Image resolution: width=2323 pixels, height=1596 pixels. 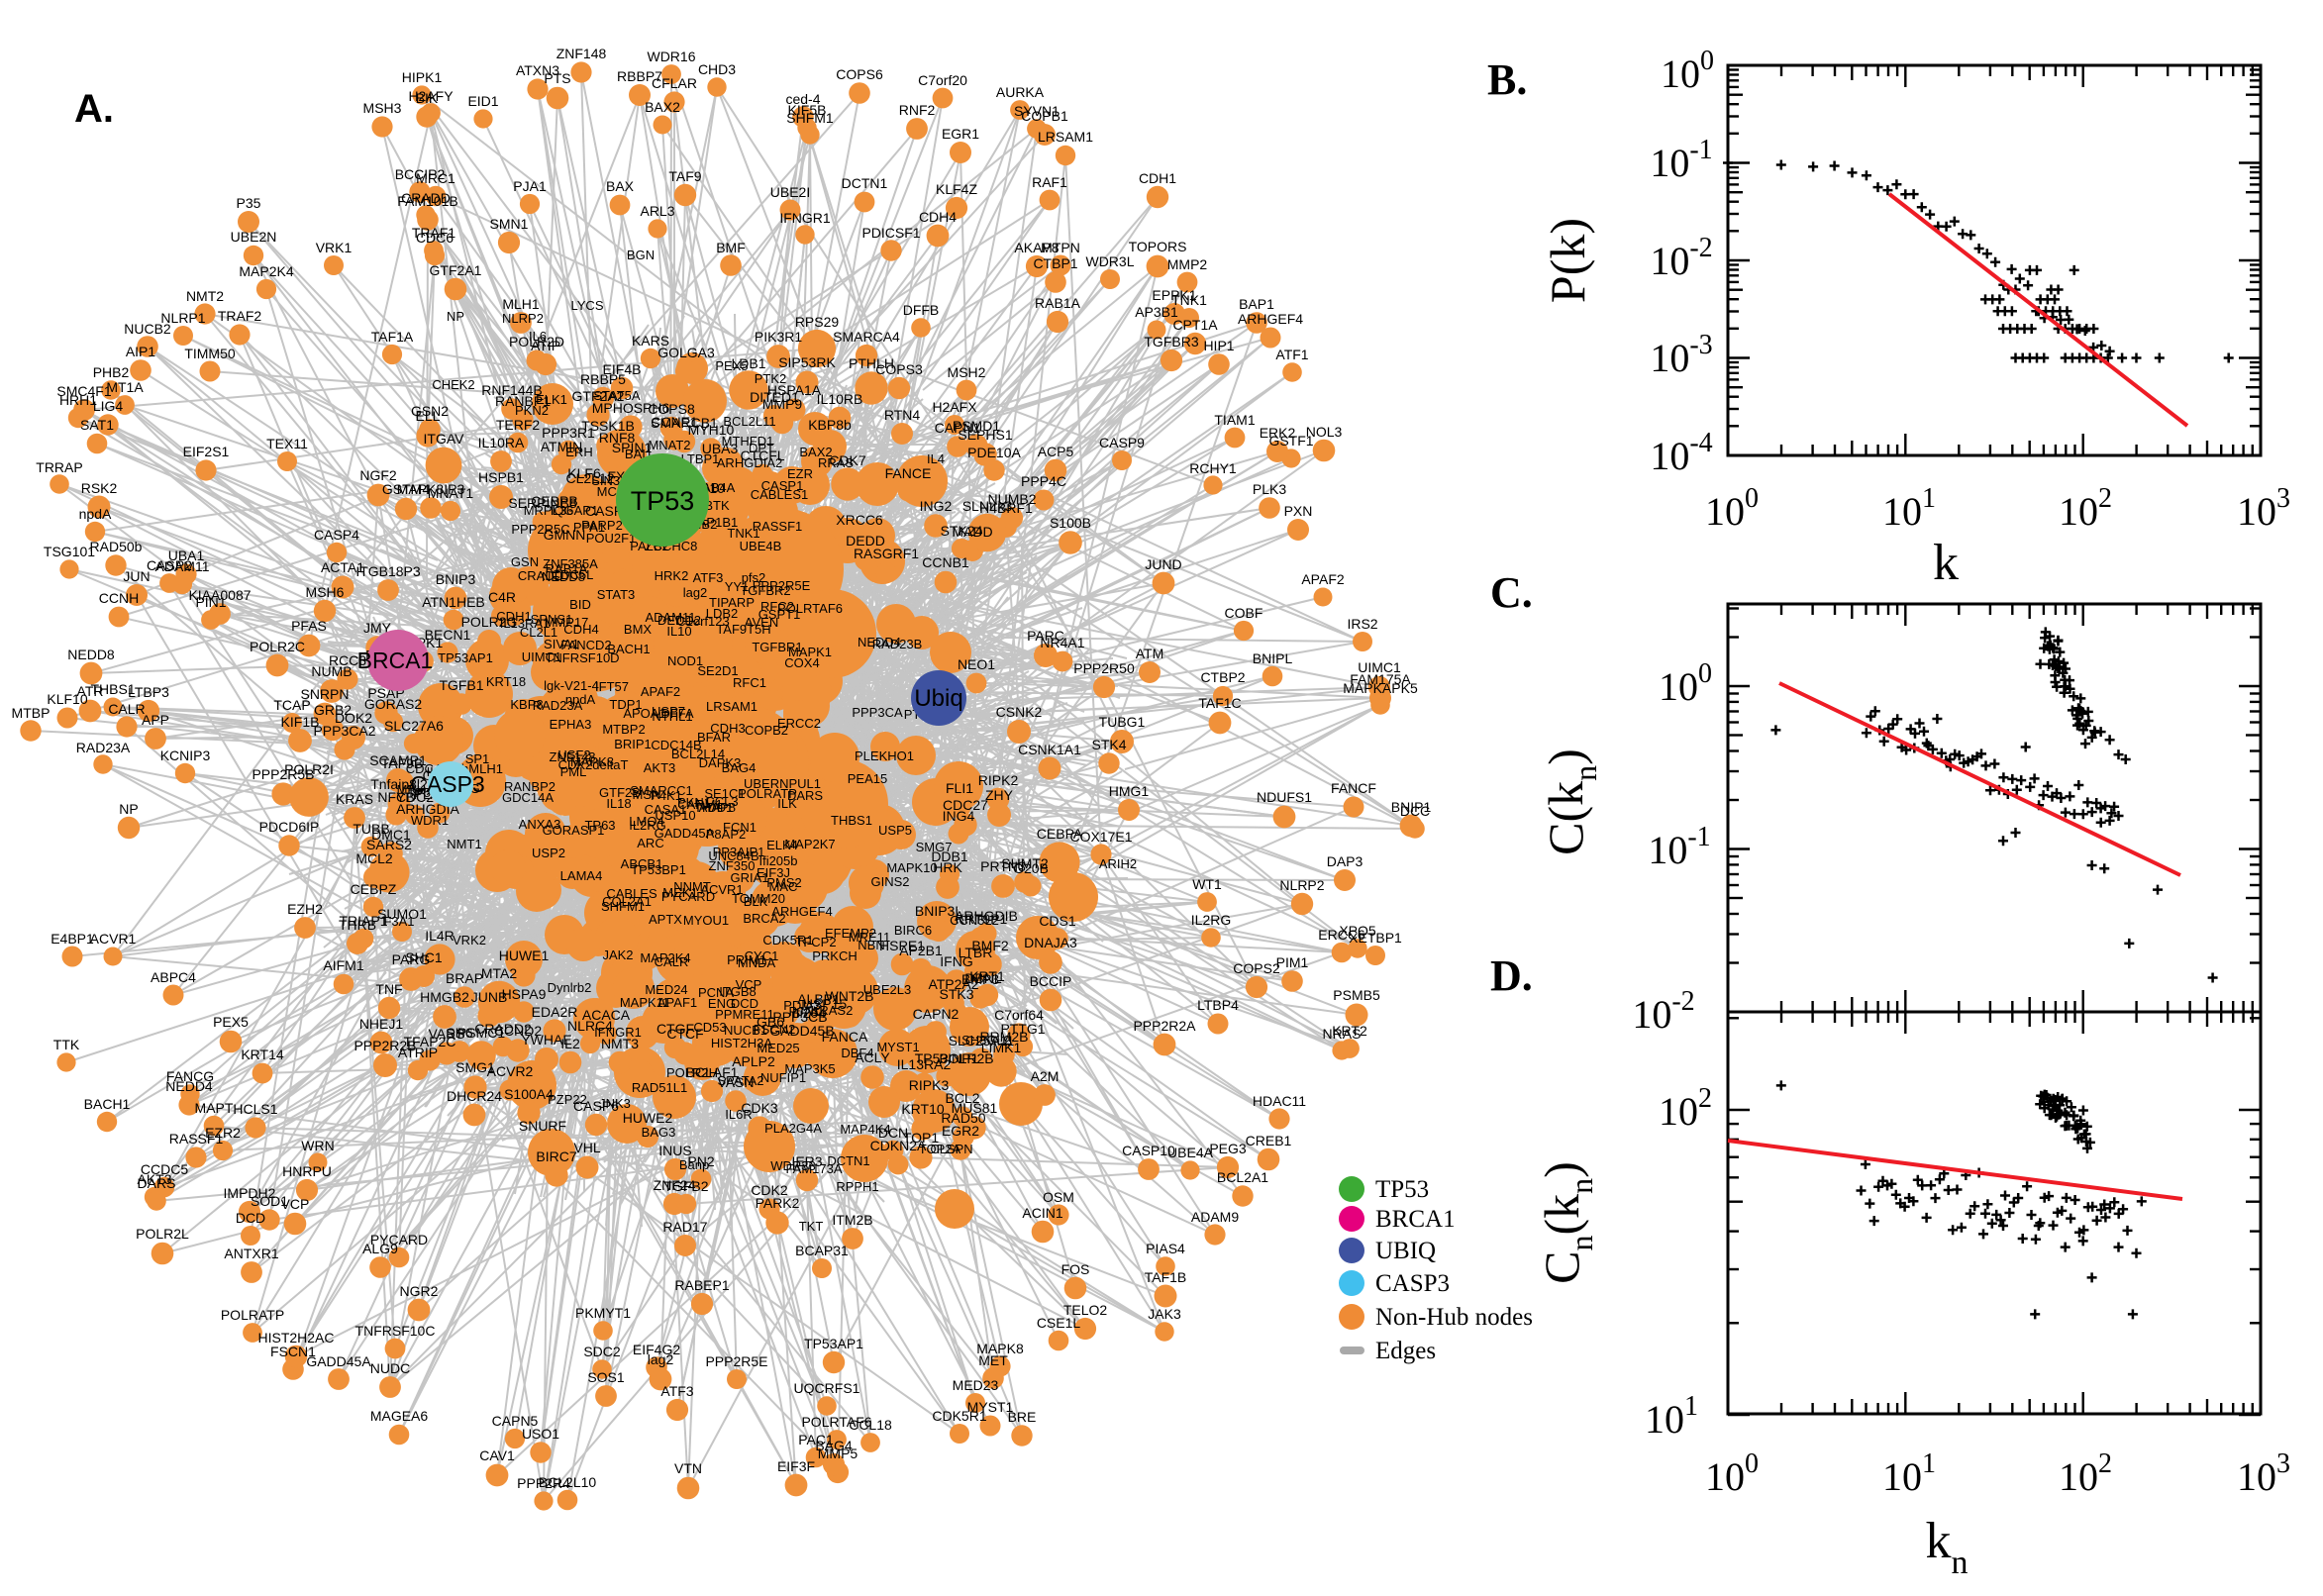 I want to click on svg-text: HSPB1, so click(x=501, y=477).